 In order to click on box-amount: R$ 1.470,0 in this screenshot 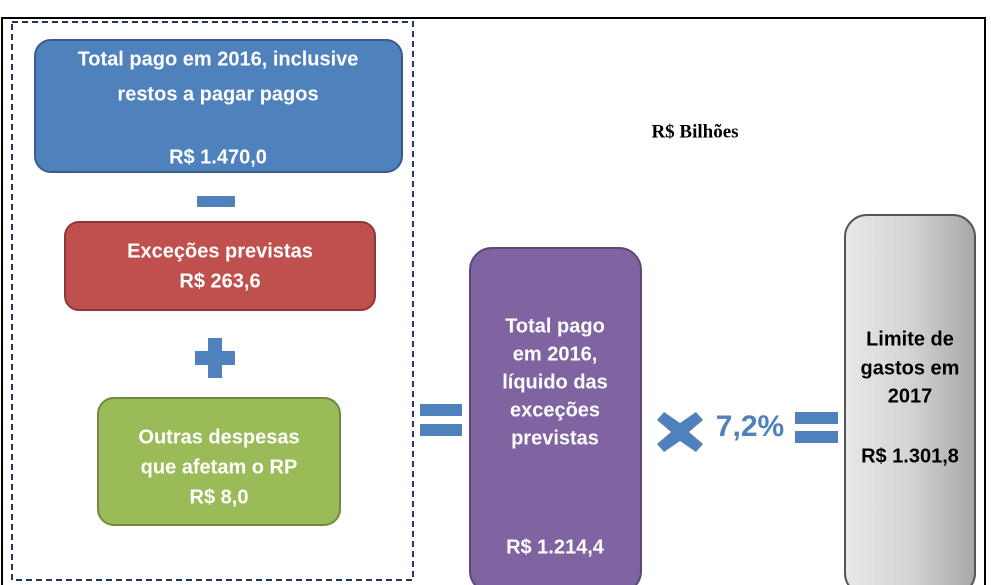, I will do `click(218, 157)`.